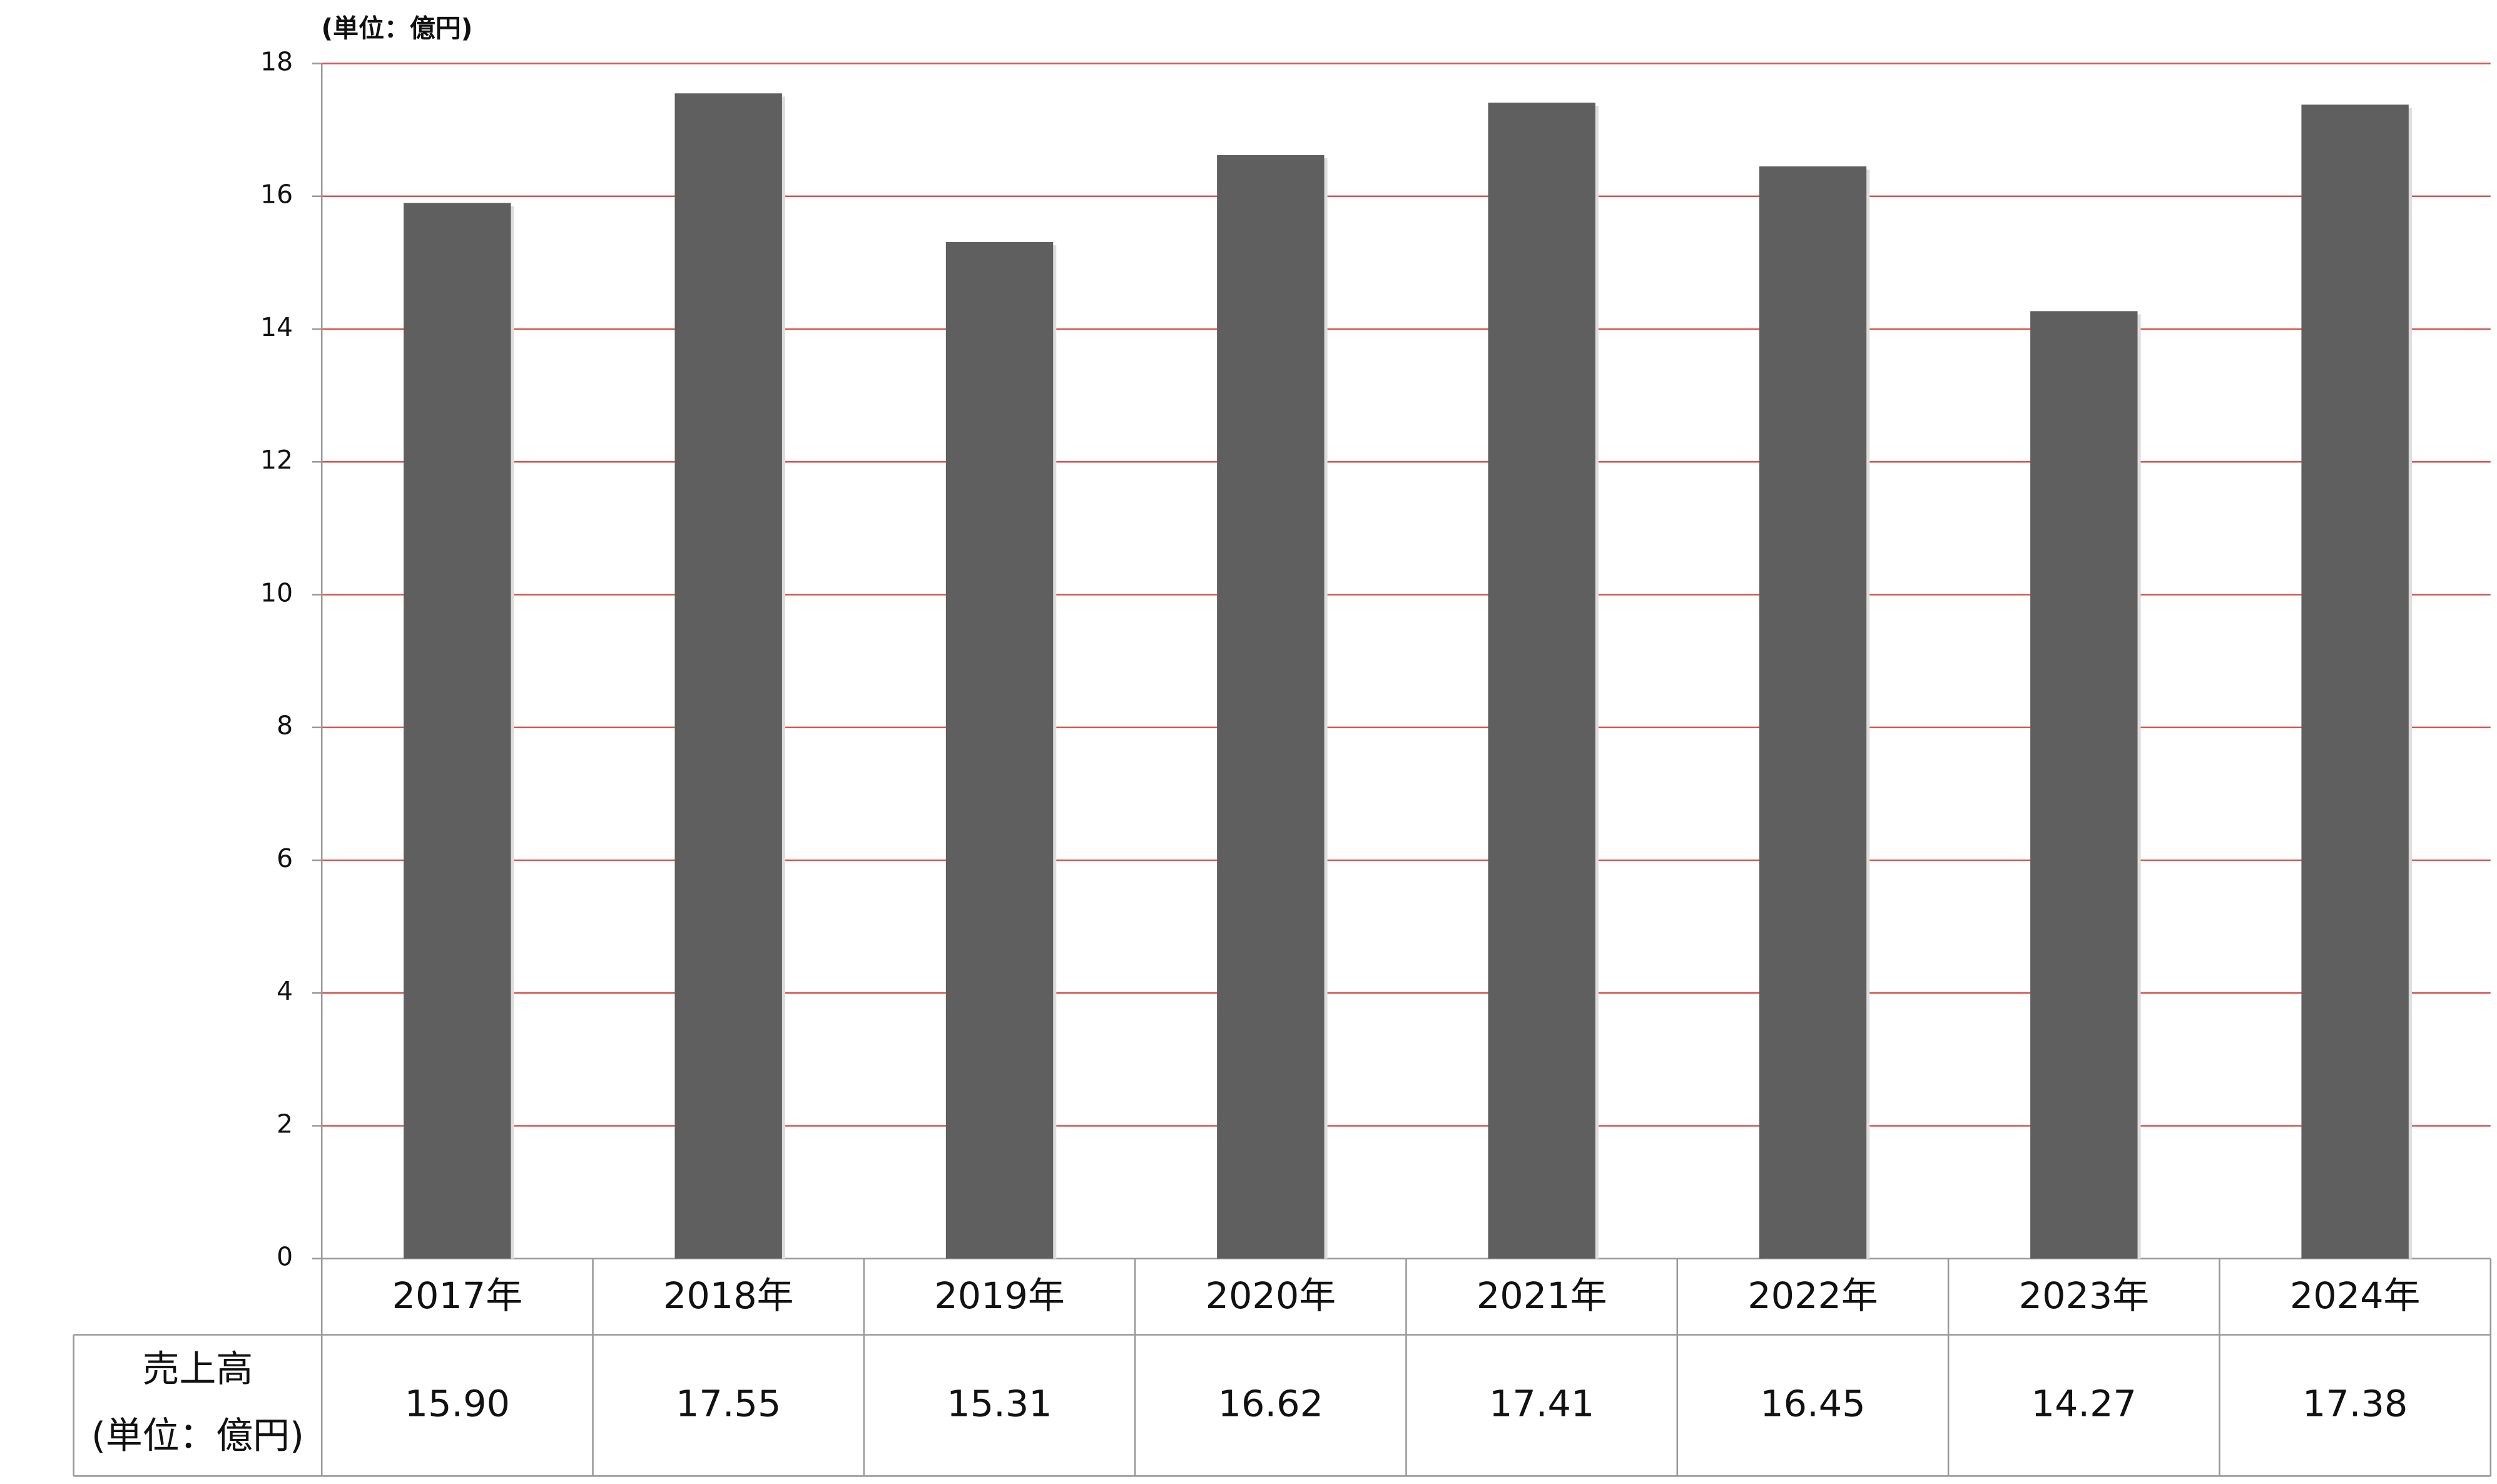 The image size is (2497, 1484). Describe the element at coordinates (285, 991) in the screenshot. I see `y-tick-label: 4` at that location.